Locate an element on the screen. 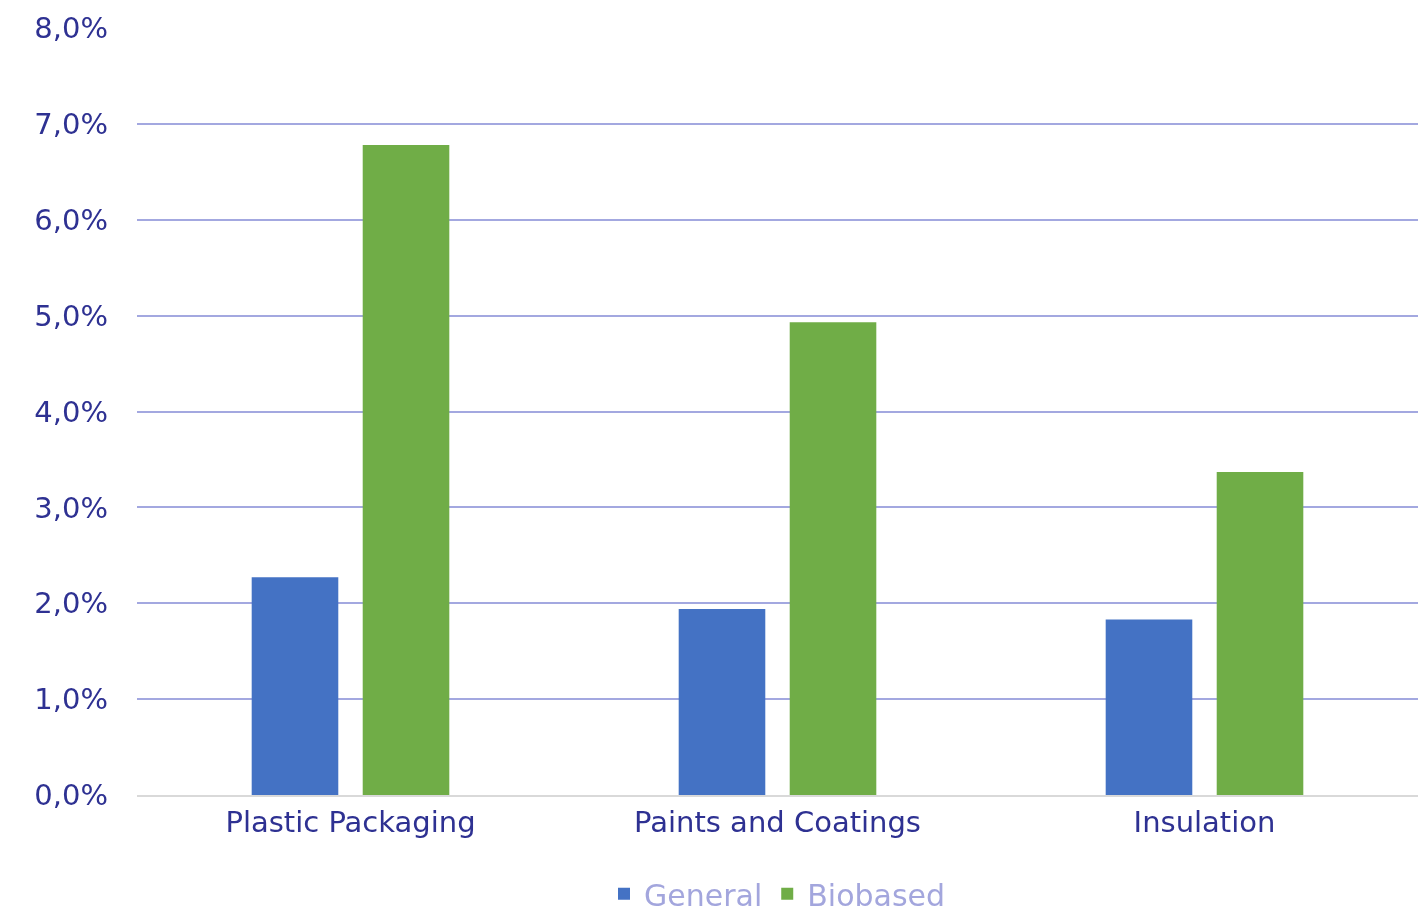  y-tick-label: 6,0% is located at coordinates (71, 219).